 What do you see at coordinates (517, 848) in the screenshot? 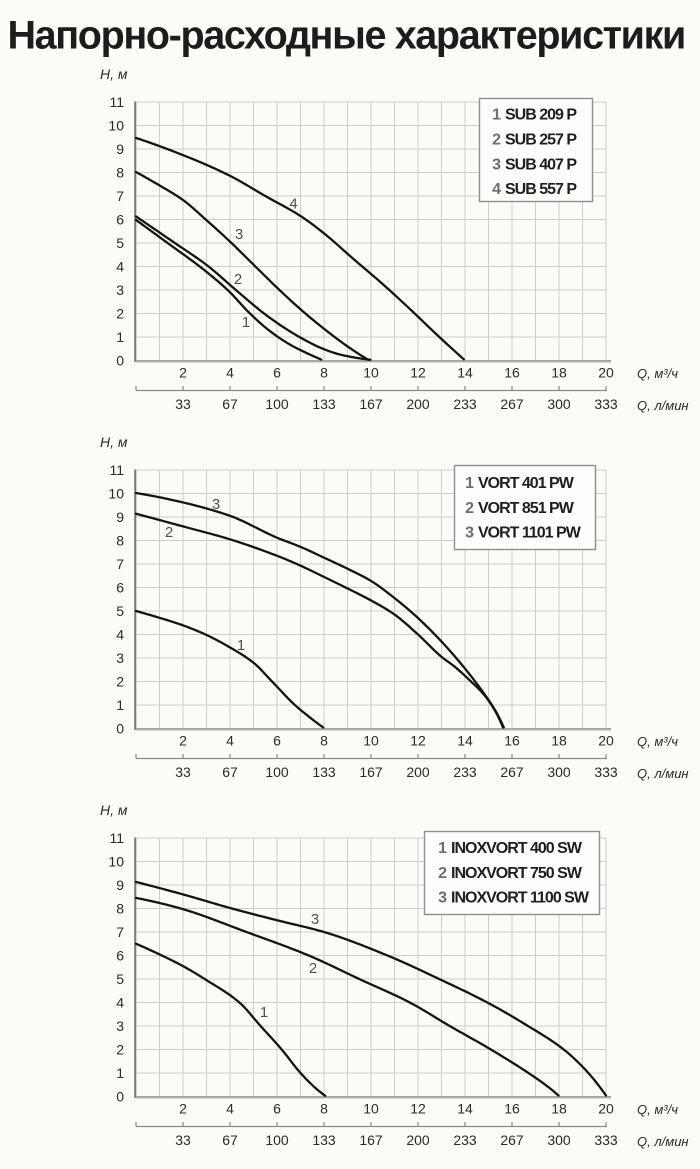
I see `svg-text: INOXVORT 400 SW` at bounding box center [517, 848].